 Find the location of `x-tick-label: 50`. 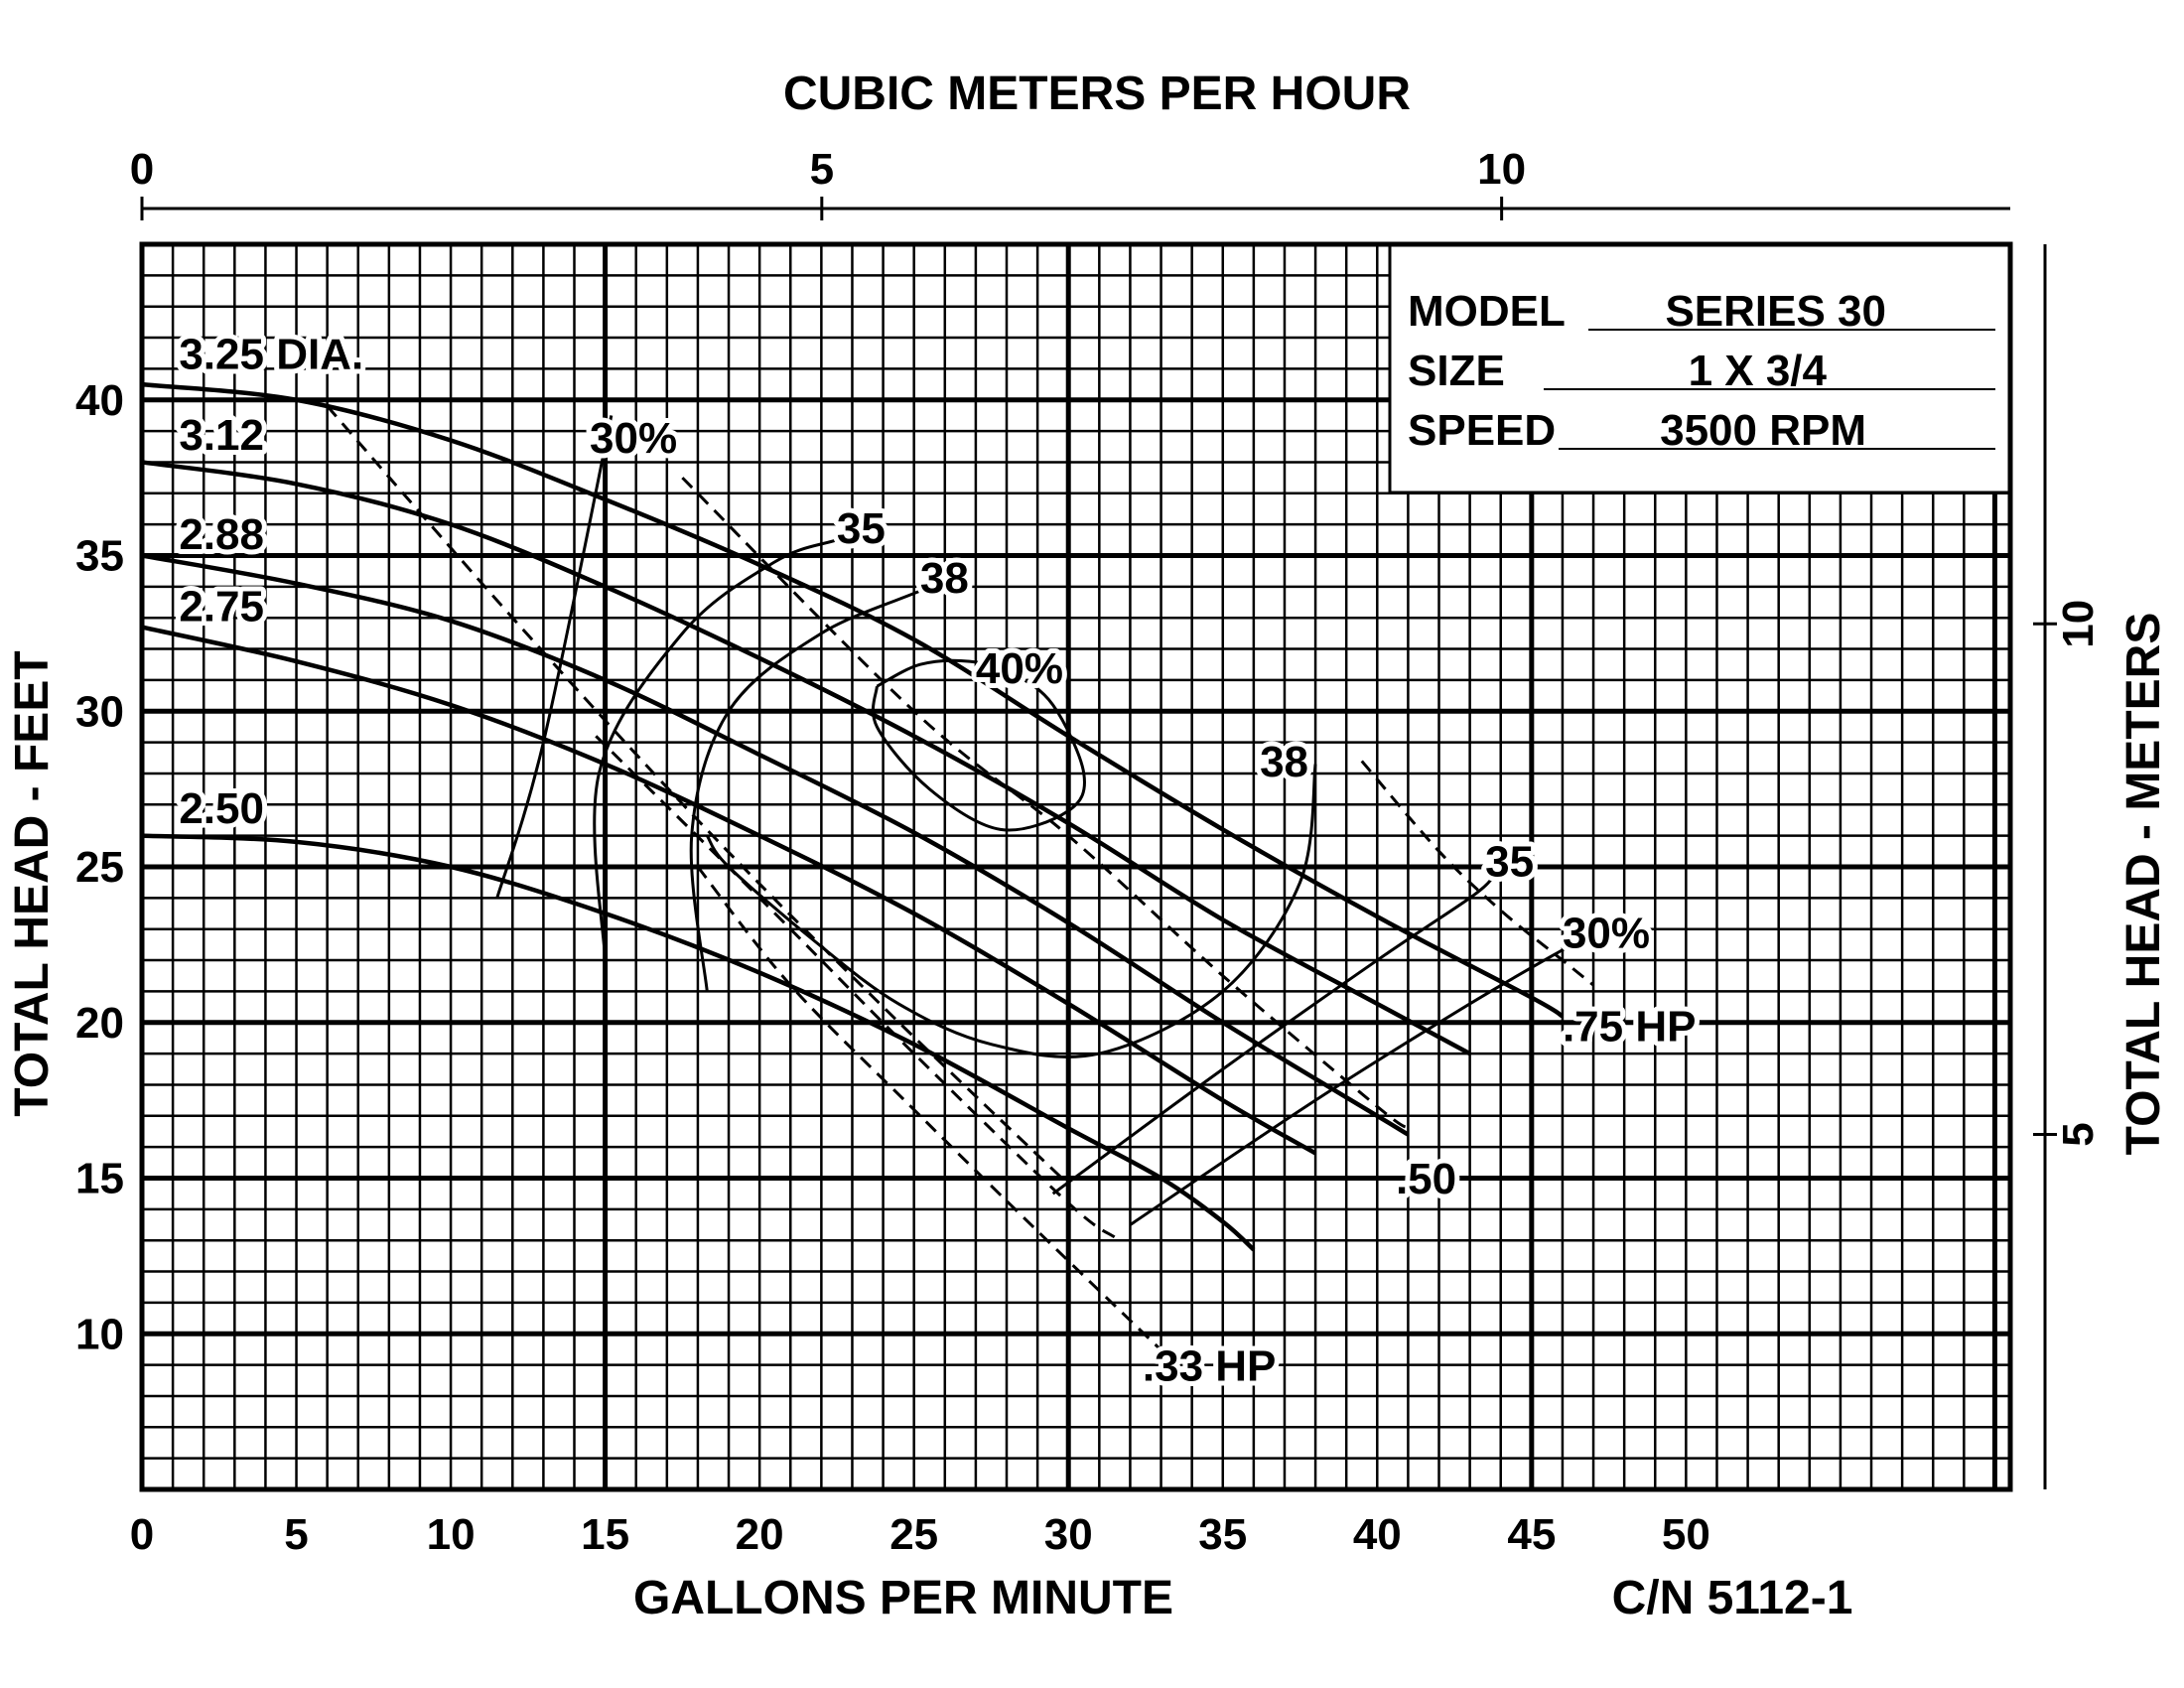

x-tick-label: 50 is located at coordinates (1686, 1534).